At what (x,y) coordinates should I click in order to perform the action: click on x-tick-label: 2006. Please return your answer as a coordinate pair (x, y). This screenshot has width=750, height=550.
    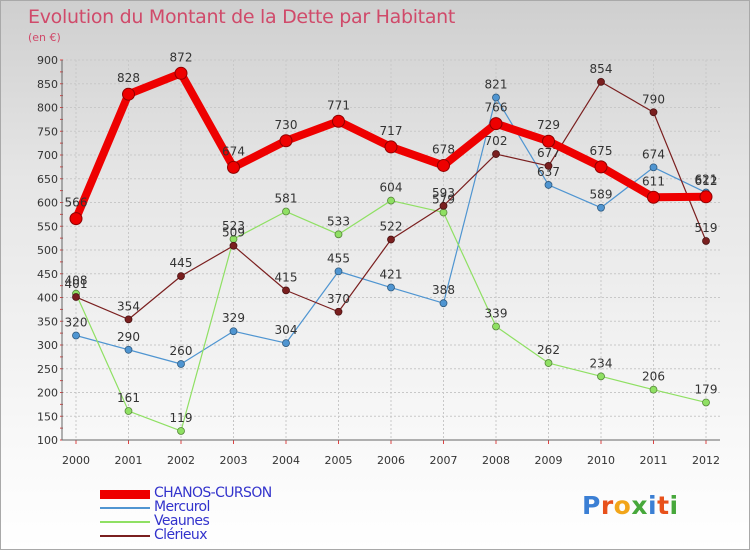
    Looking at the image, I should click on (391, 460).